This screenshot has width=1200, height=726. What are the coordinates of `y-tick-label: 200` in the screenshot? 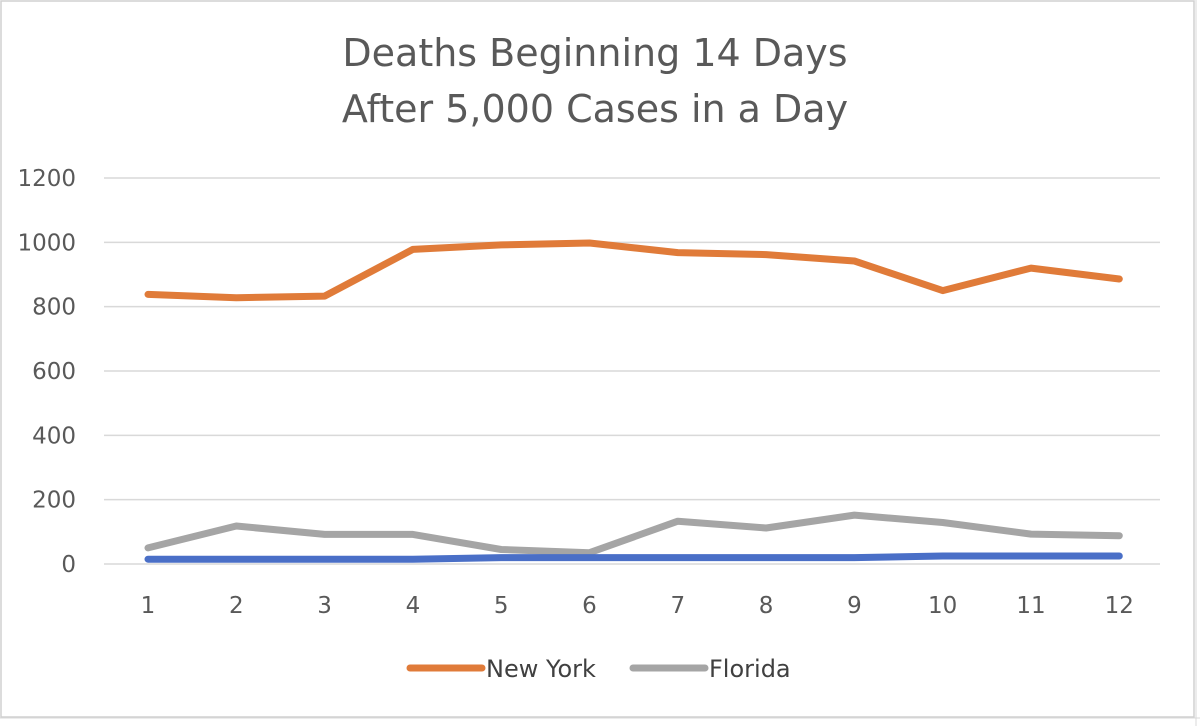 It's located at (54, 501).